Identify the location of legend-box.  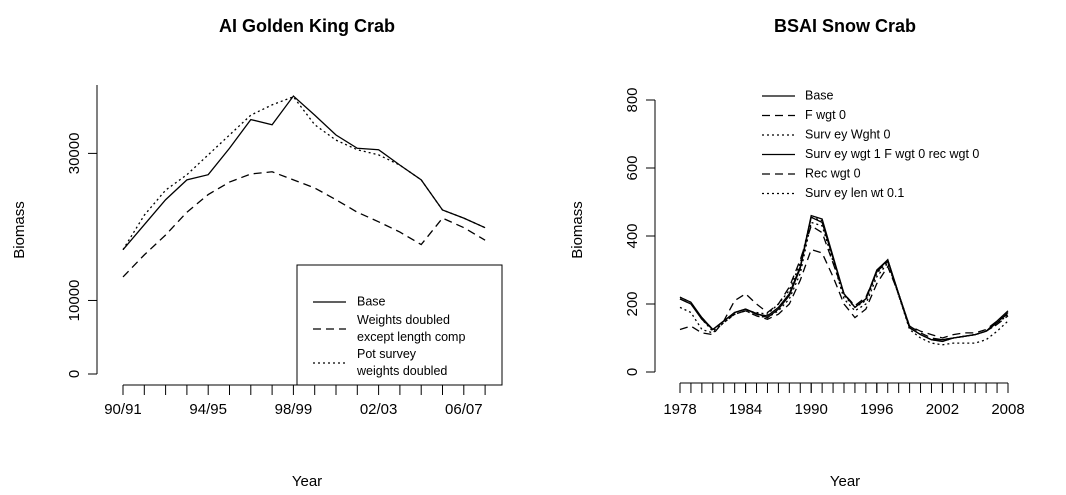
(399, 325).